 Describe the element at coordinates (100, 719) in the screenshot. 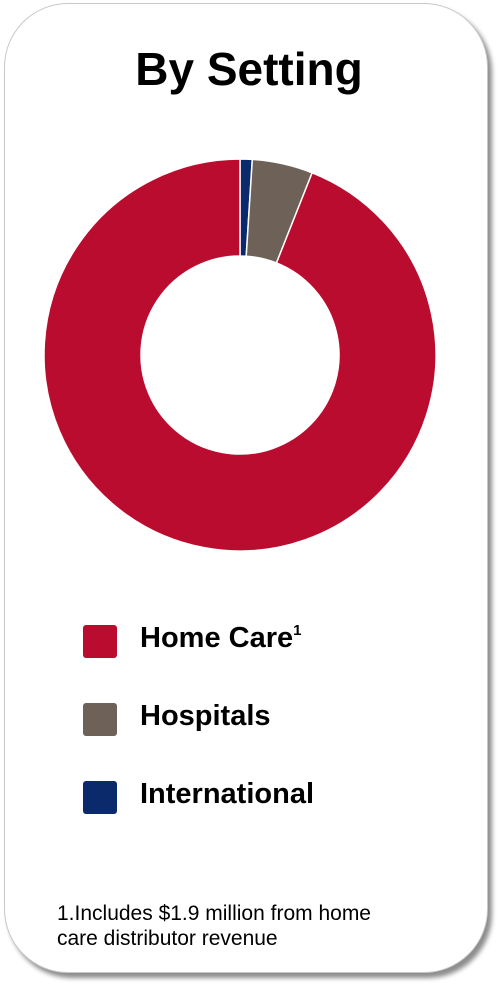

I see `legend-swatch-hospitals` at that location.